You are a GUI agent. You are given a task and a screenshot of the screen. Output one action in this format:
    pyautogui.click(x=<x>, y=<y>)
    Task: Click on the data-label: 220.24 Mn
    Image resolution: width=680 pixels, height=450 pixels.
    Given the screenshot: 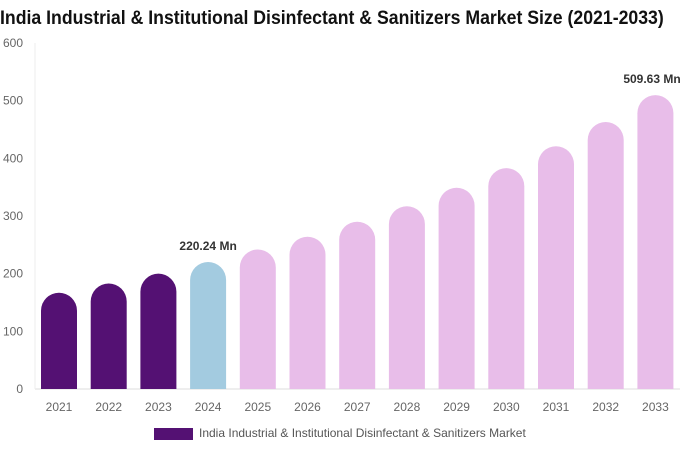 What is the action you would take?
    pyautogui.click(x=207, y=246)
    